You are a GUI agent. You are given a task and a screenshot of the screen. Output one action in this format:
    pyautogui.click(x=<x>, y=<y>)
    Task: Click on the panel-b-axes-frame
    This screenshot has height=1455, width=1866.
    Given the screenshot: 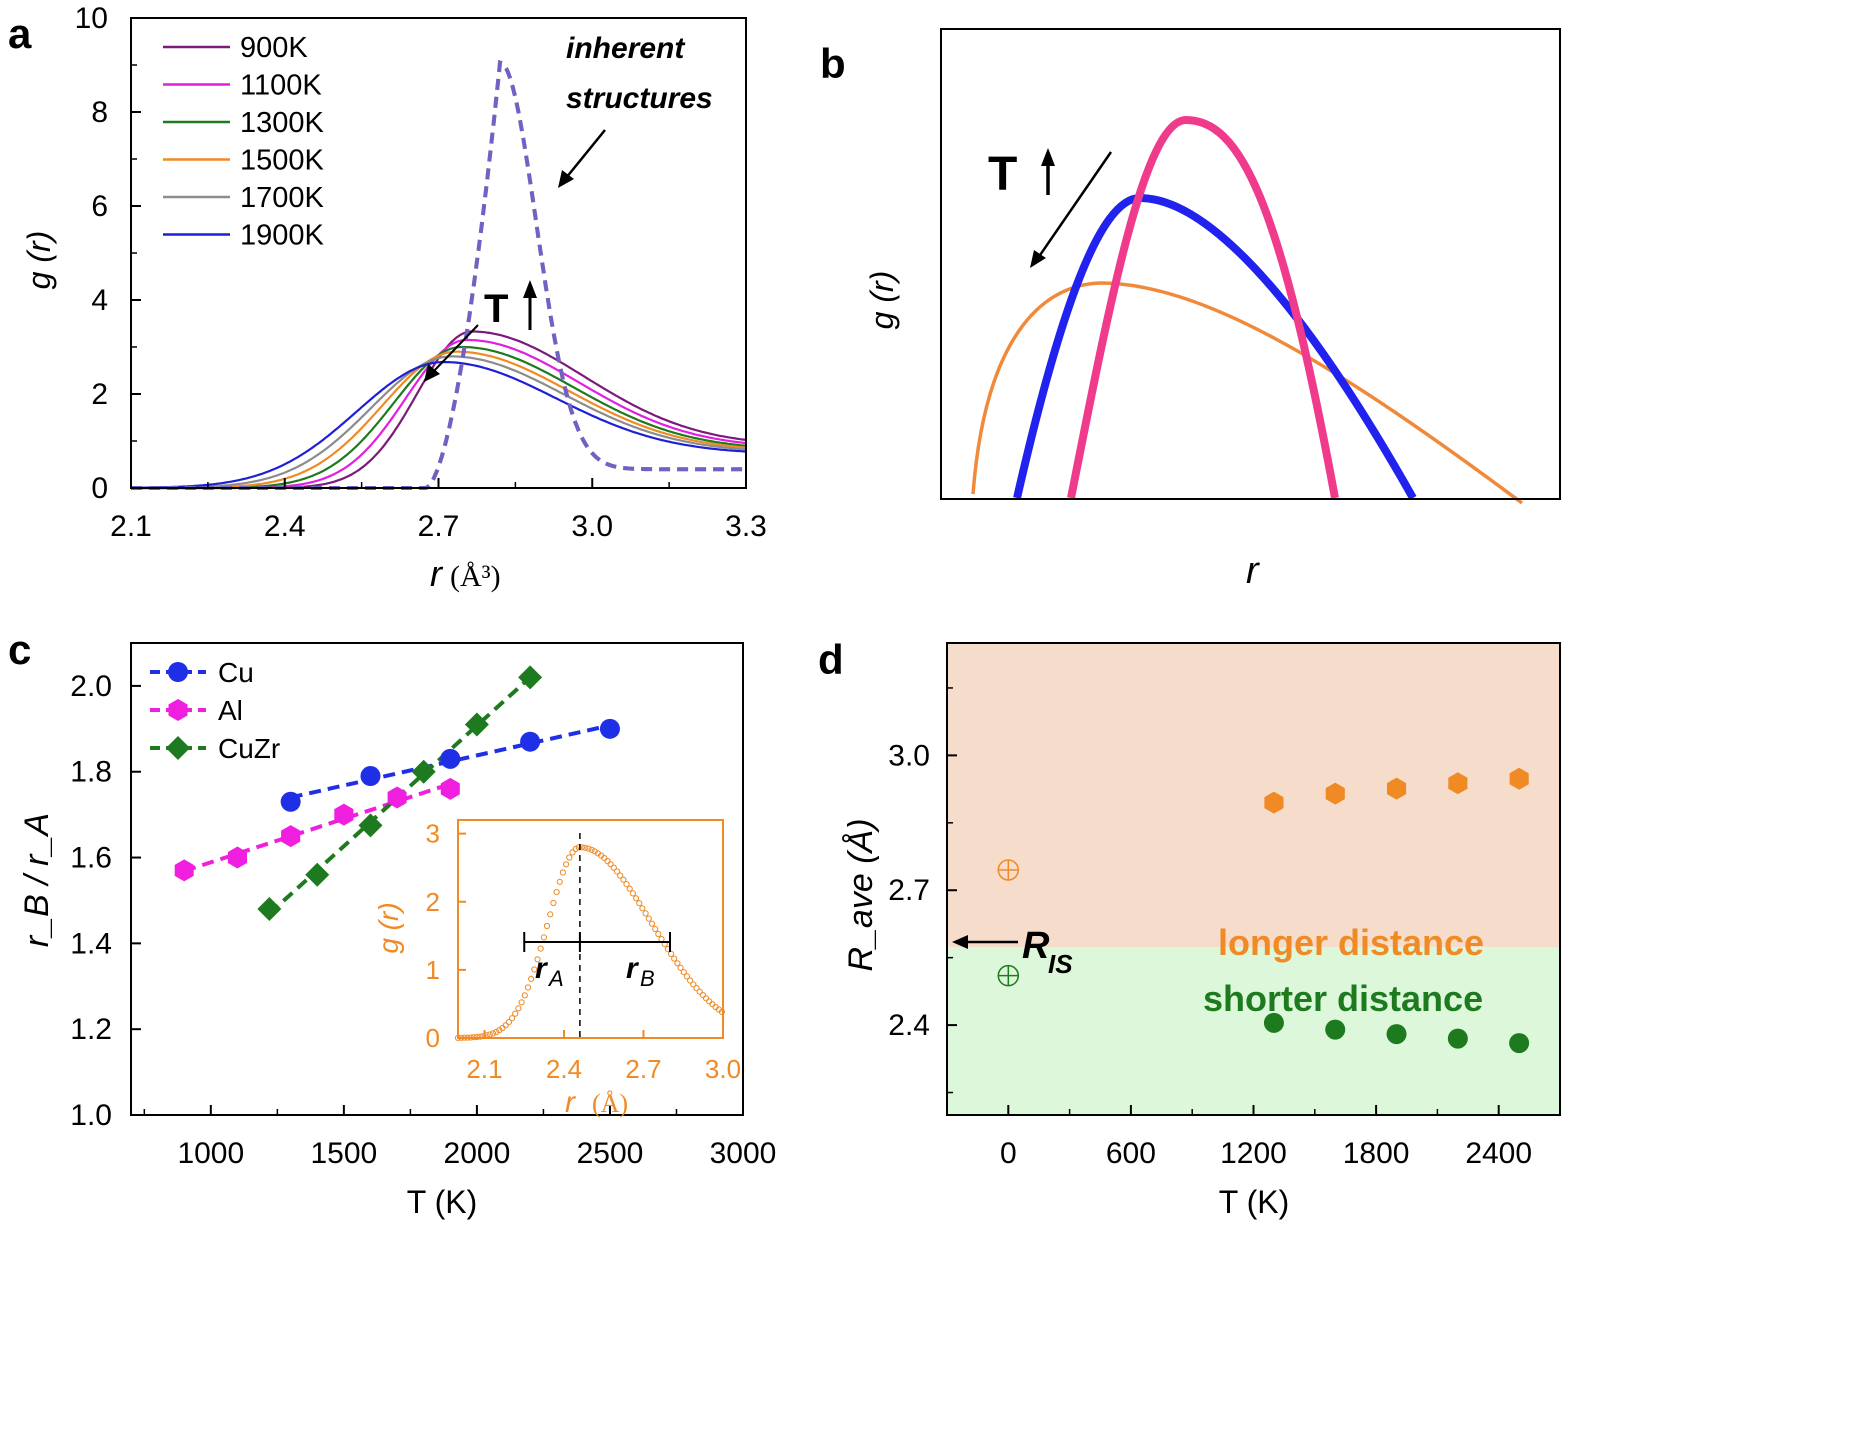 What is the action you would take?
    pyautogui.click(x=1250, y=264)
    